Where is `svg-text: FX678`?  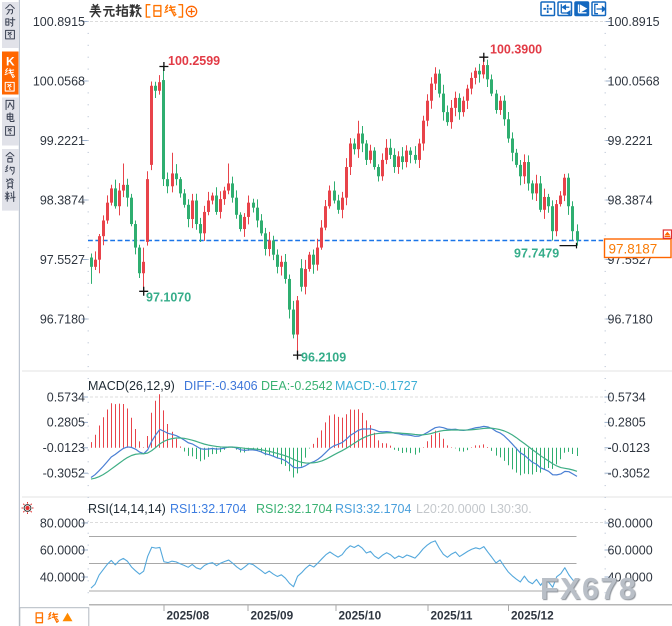
svg-text: FX678 is located at coordinates (588, 589).